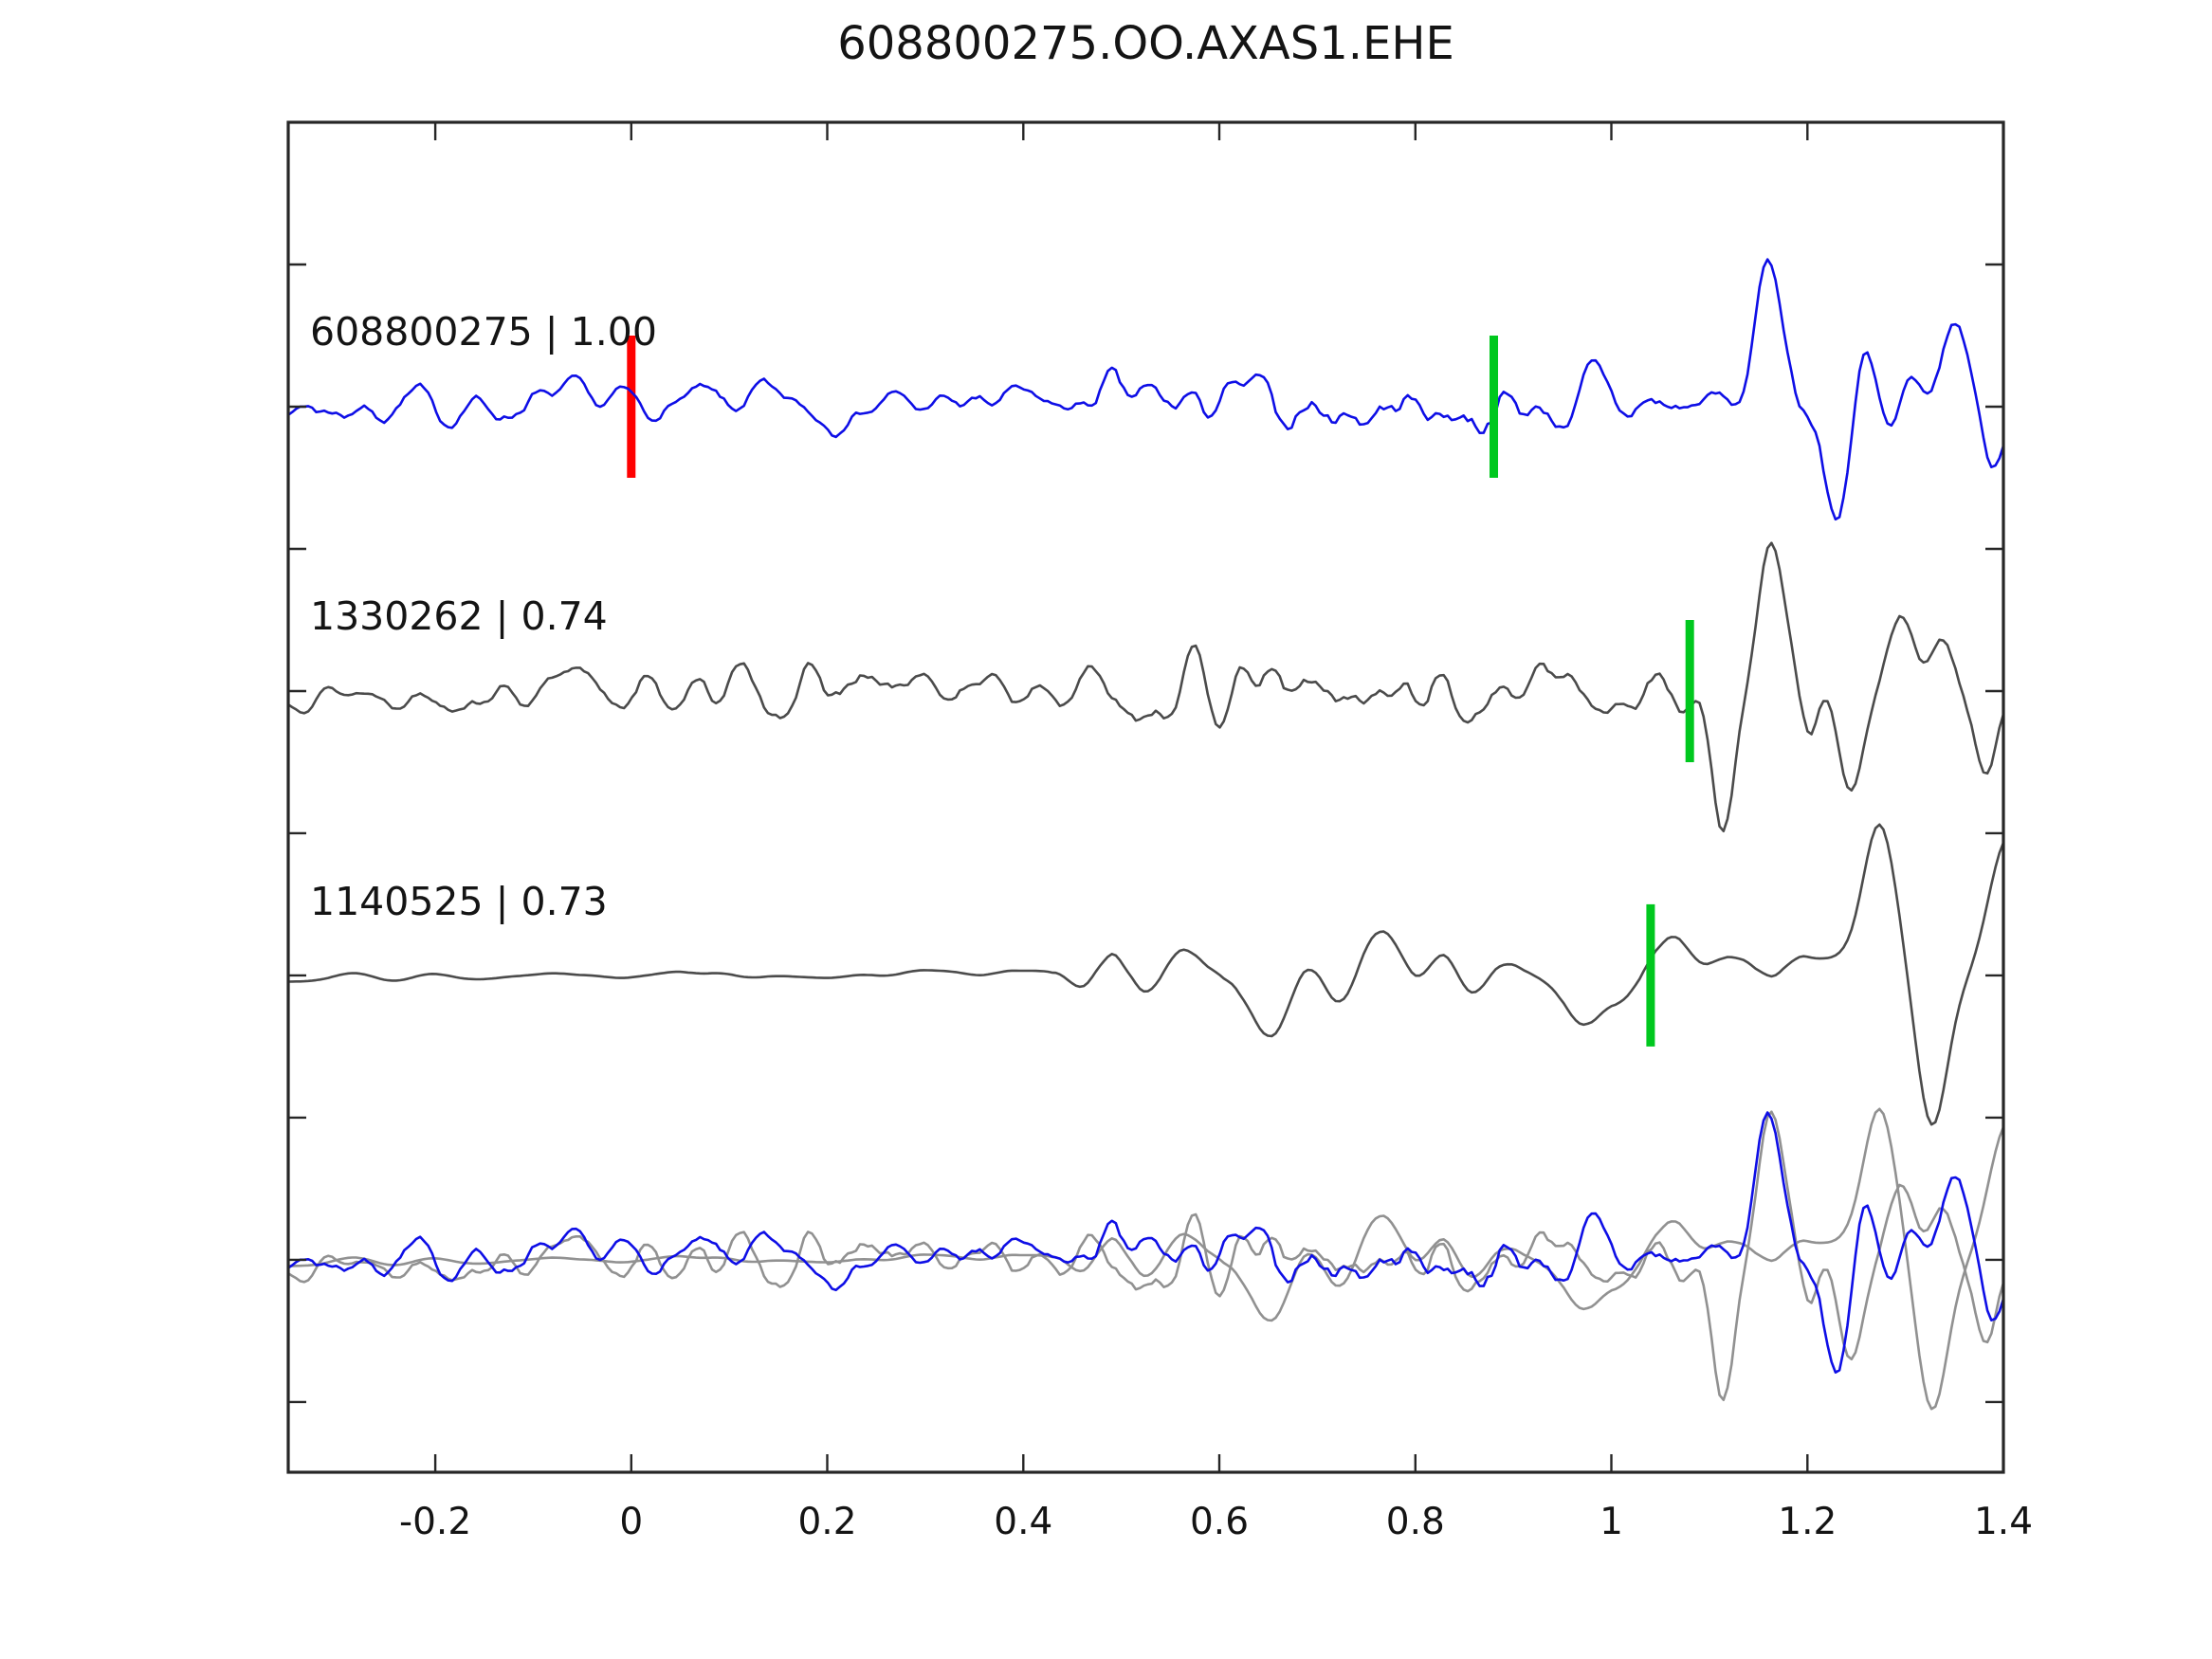  Describe the element at coordinates (459, 616) in the screenshot. I see `trace-label-detection-1: 1330262 | 0.74` at that location.